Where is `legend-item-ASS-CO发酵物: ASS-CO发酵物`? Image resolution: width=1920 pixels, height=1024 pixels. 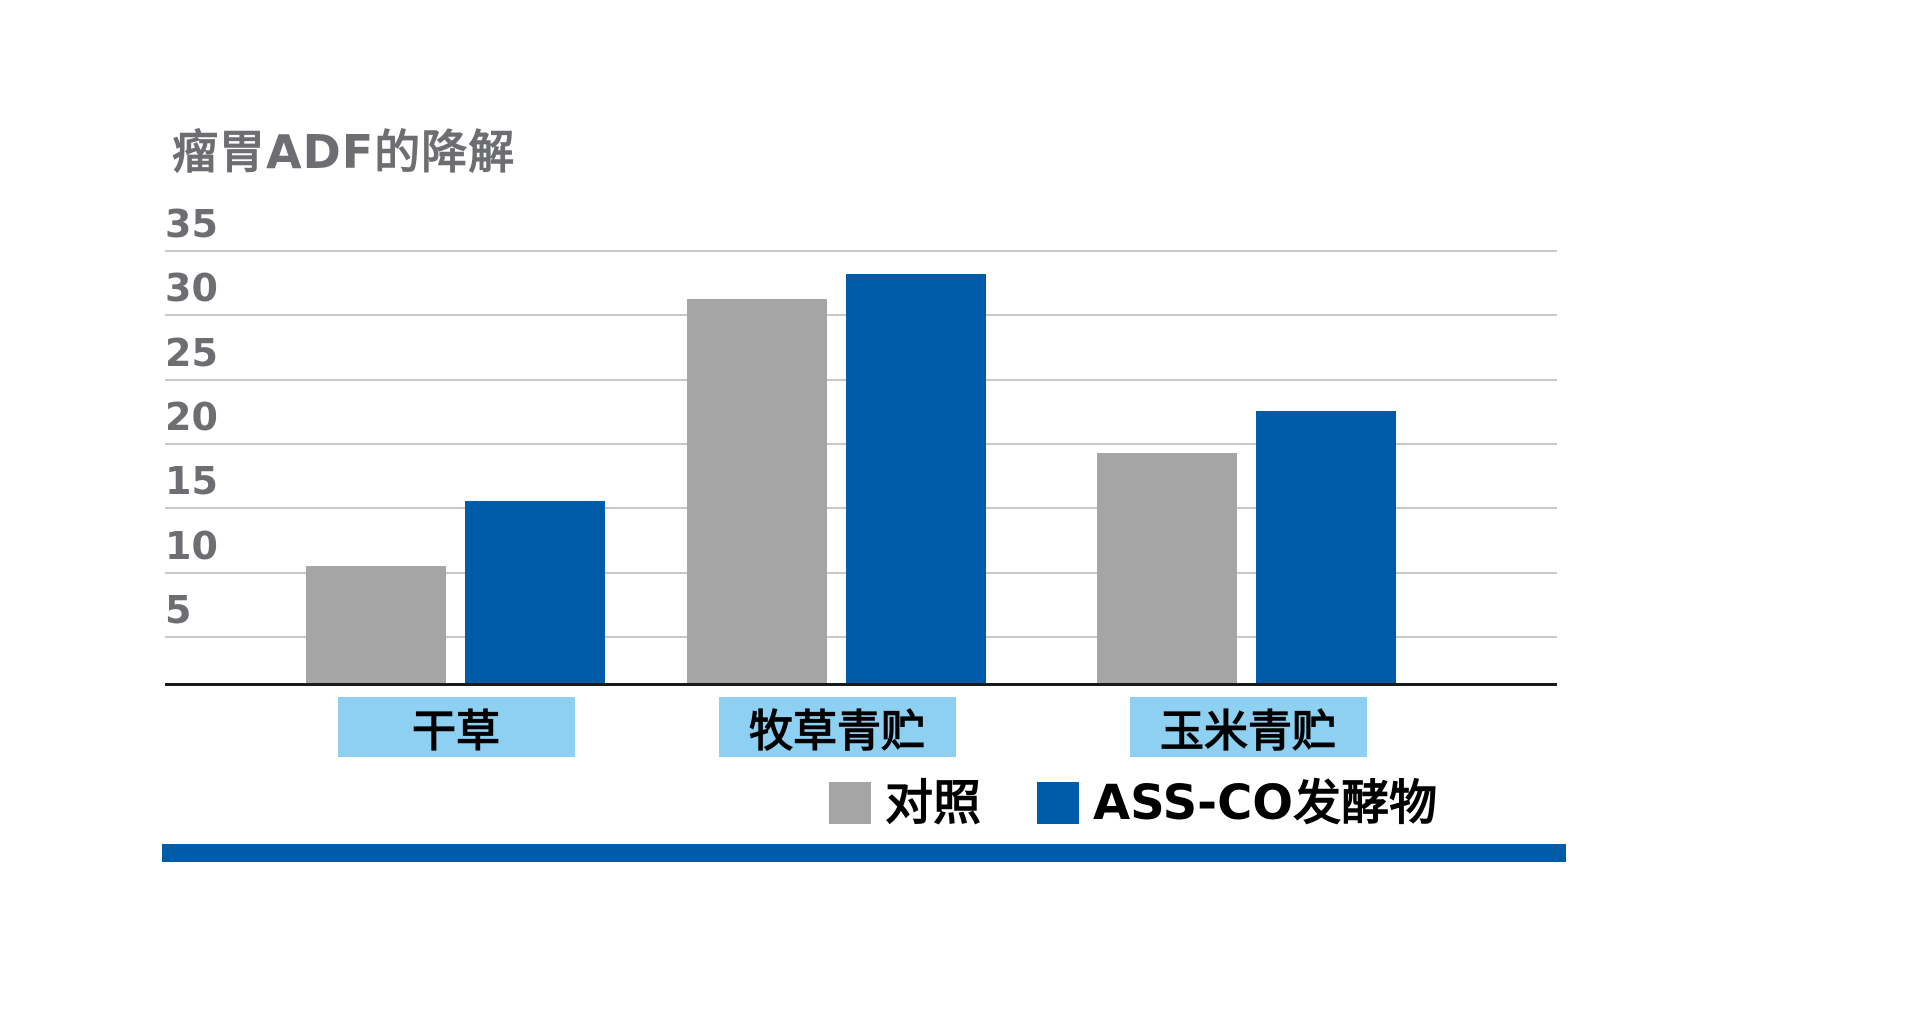 legend-item-ASS-CO发酵物: ASS-CO发酵物 is located at coordinates (1237, 803).